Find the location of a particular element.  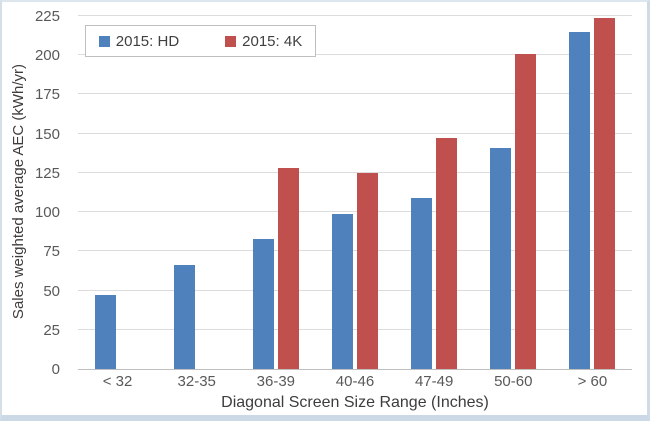

x-category-label-<32: < 32 is located at coordinates (117, 381).